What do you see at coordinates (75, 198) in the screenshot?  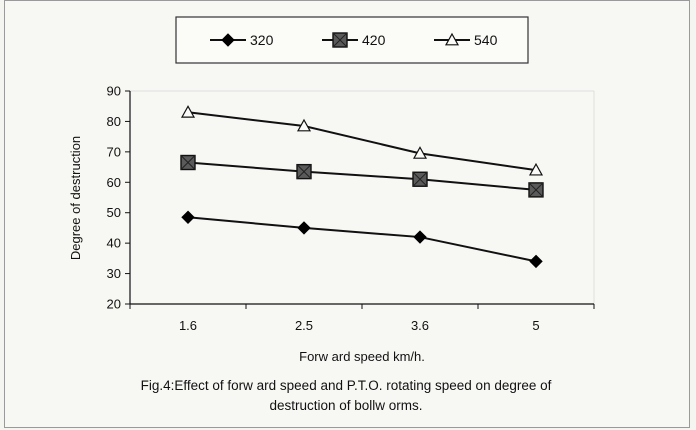 I see `y-axis-title: Degree of destruction` at bounding box center [75, 198].